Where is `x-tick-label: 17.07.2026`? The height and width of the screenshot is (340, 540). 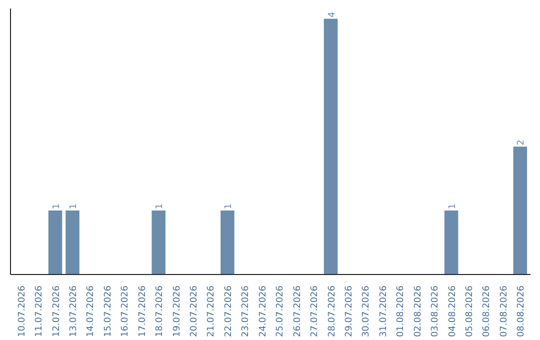
x-tick-label: 17.07.2026 is located at coordinates (143, 311).